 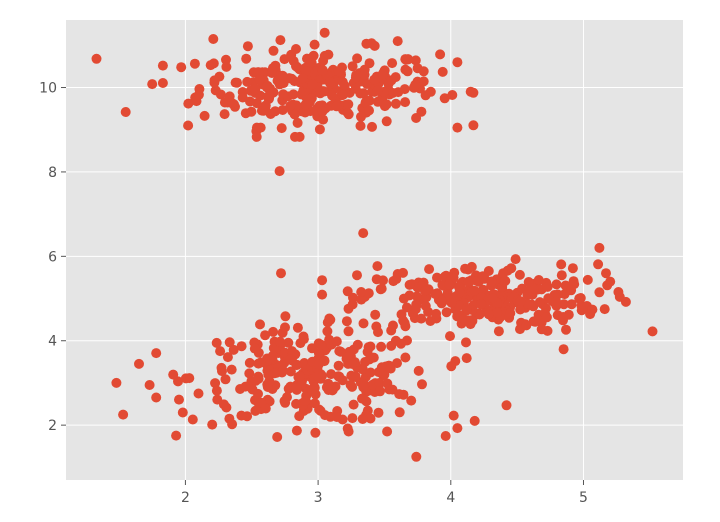 I want to click on x-tick-label: 4, so click(x=450, y=498).